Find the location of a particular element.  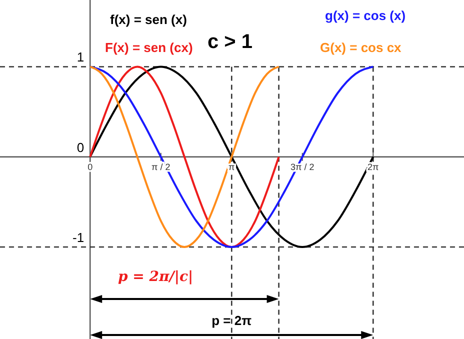

annotation: c > 1 is located at coordinates (230, 42).